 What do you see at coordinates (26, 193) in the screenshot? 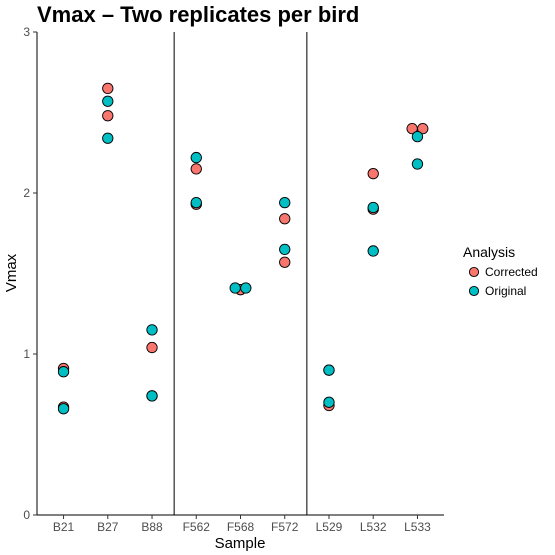
I see `y-tick-label: 2` at bounding box center [26, 193].